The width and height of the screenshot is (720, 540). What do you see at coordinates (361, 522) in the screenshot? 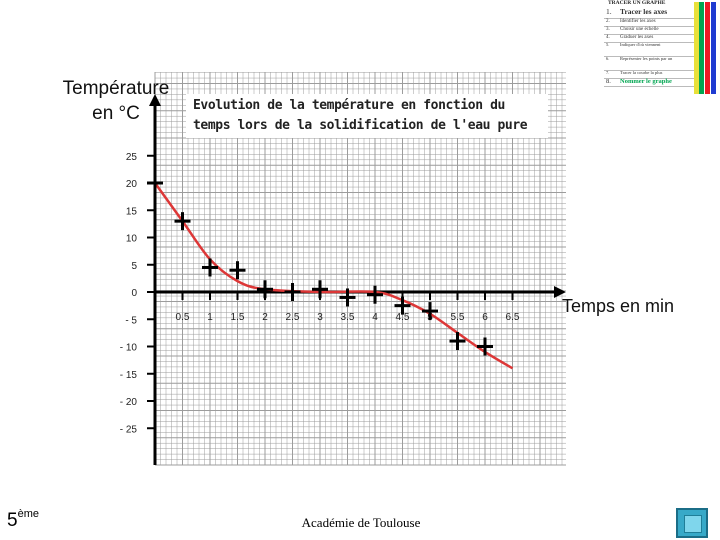
I see `footer-text: Académie de Toulouse` at bounding box center [361, 522].